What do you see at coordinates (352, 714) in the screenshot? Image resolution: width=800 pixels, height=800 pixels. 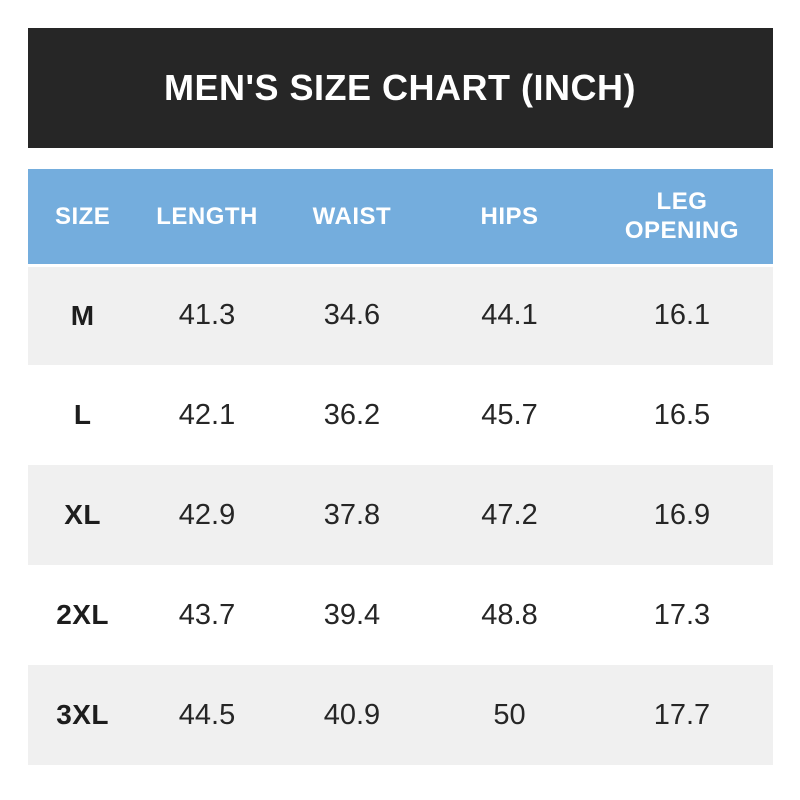 I see `waist-cell: 40.9` at bounding box center [352, 714].